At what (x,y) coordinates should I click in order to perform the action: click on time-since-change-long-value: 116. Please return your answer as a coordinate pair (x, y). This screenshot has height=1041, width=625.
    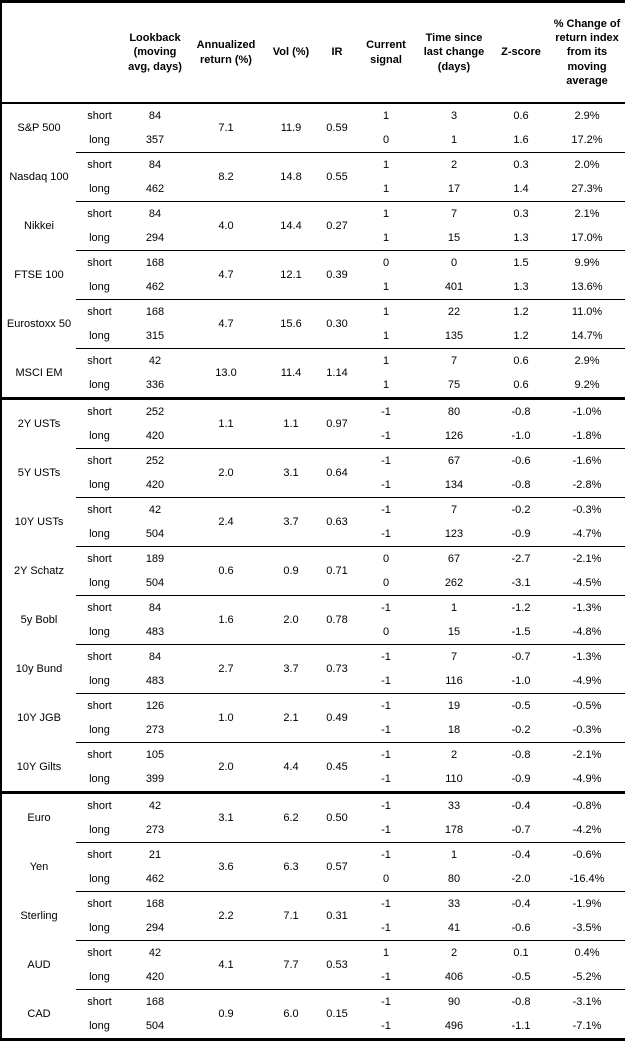
    Looking at the image, I should click on (454, 680).